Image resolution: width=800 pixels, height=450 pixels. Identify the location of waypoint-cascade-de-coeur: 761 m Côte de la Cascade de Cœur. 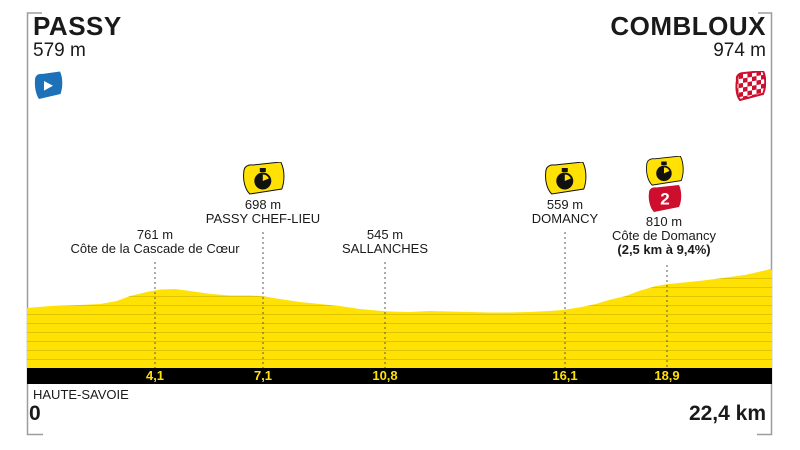
(154, 242).